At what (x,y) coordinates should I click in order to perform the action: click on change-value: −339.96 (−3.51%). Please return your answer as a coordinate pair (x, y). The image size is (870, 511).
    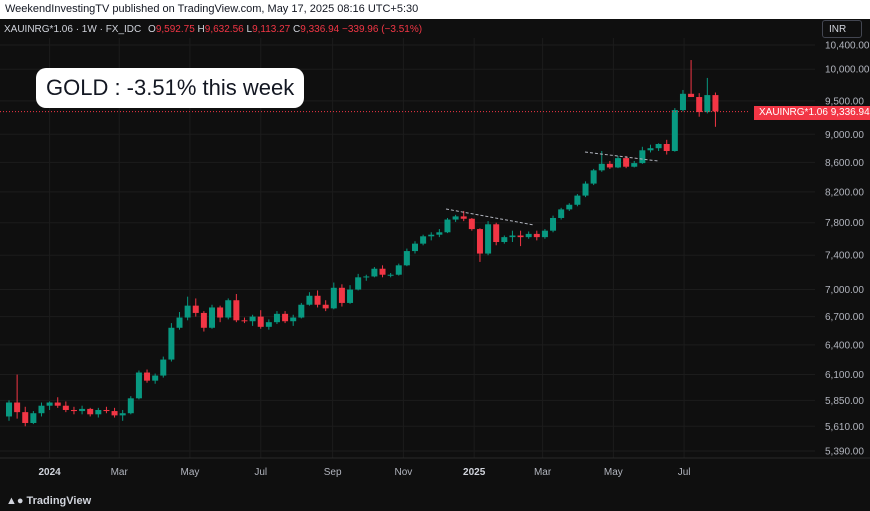
    Looking at the image, I should click on (382, 29).